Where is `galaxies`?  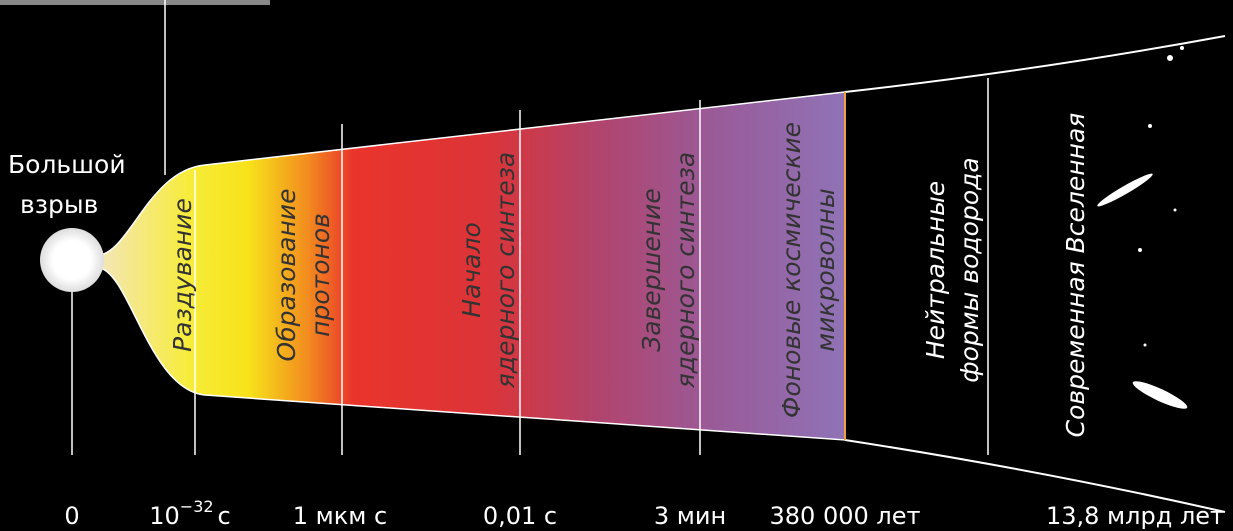
galaxies is located at coordinates (1142, 227).